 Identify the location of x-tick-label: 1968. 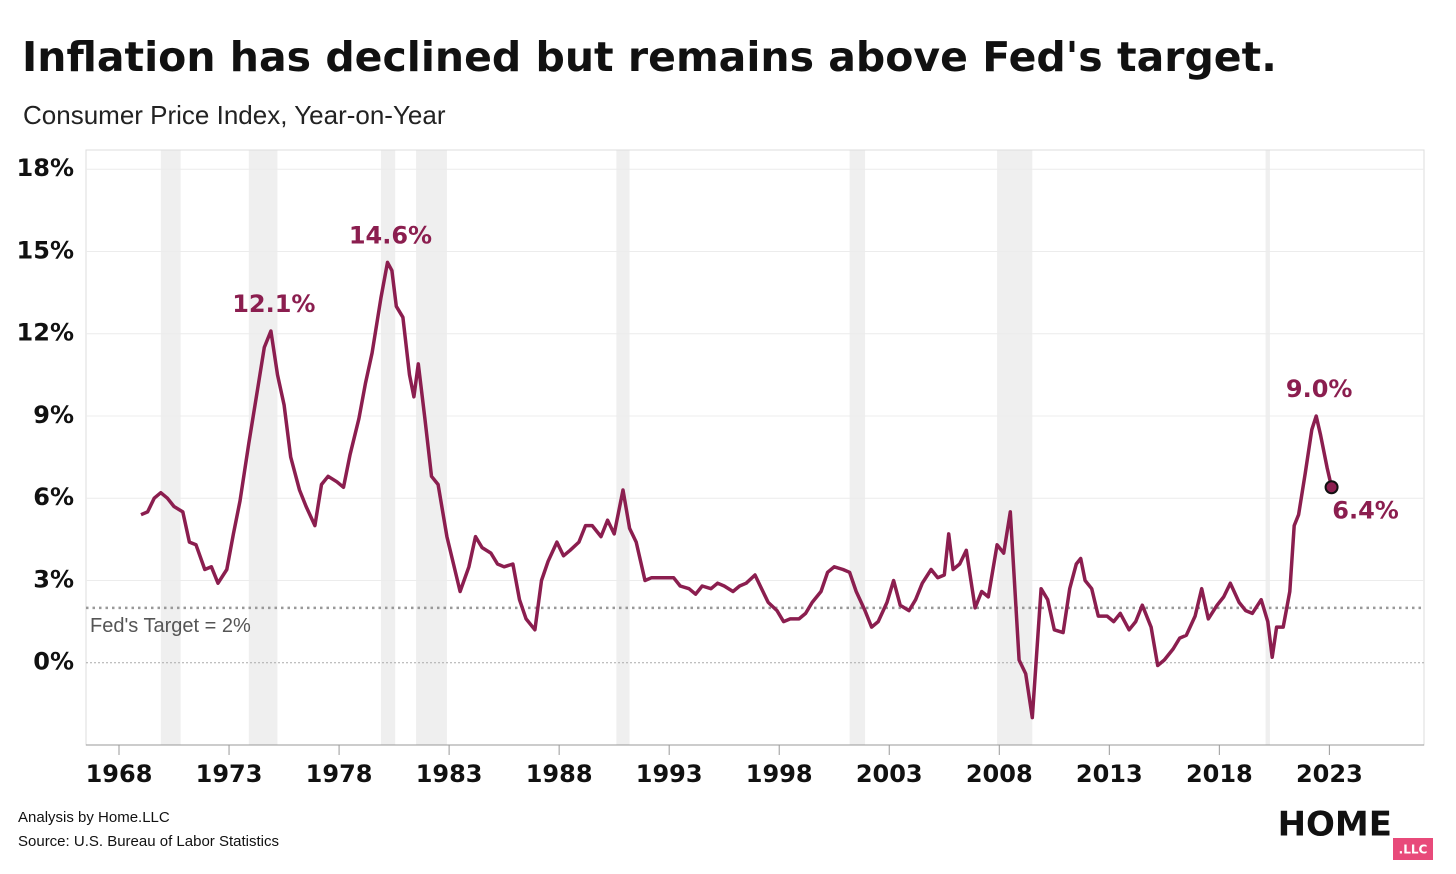
(119, 774).